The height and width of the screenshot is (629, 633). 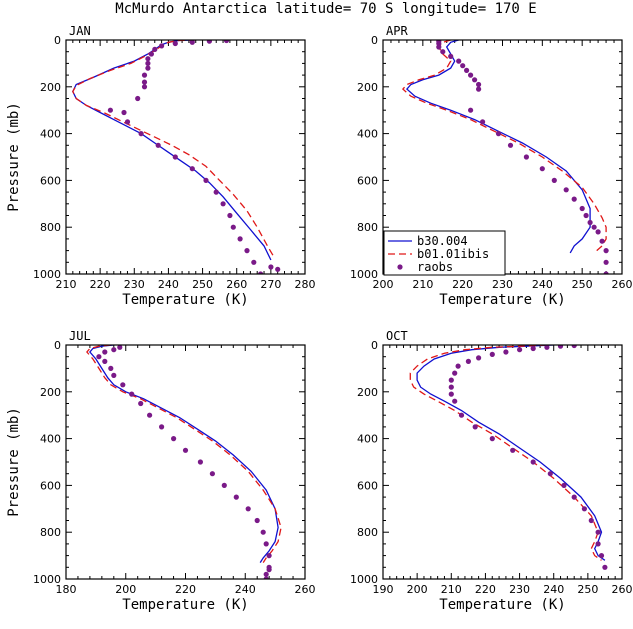 What do you see at coordinates (47, 579) in the screenshot?
I see `y-tick-label: 1000` at bounding box center [47, 579].